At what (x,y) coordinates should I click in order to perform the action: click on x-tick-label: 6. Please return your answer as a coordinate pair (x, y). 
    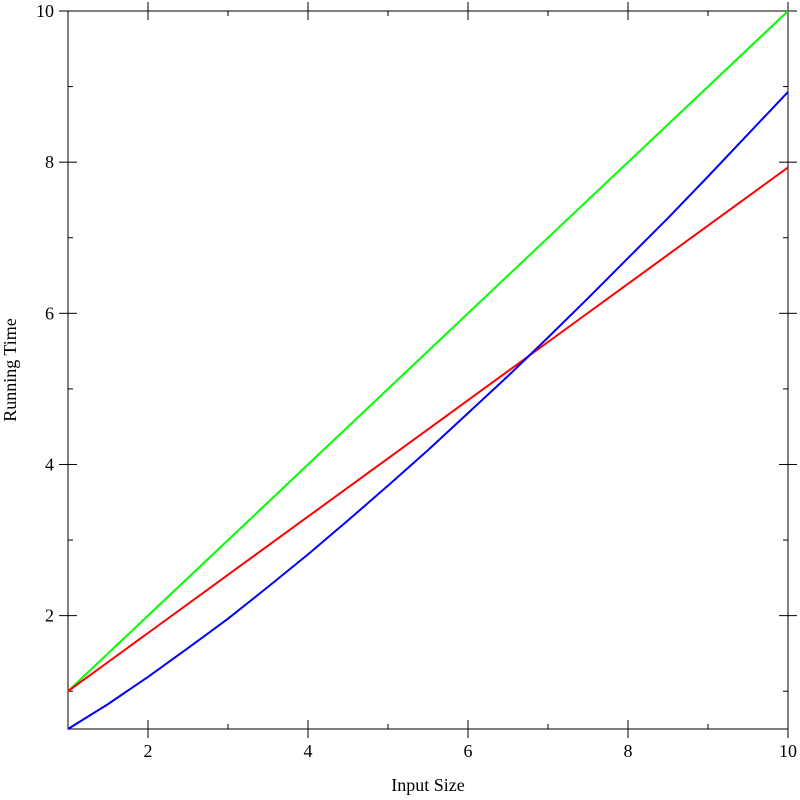
    Looking at the image, I should click on (468, 751).